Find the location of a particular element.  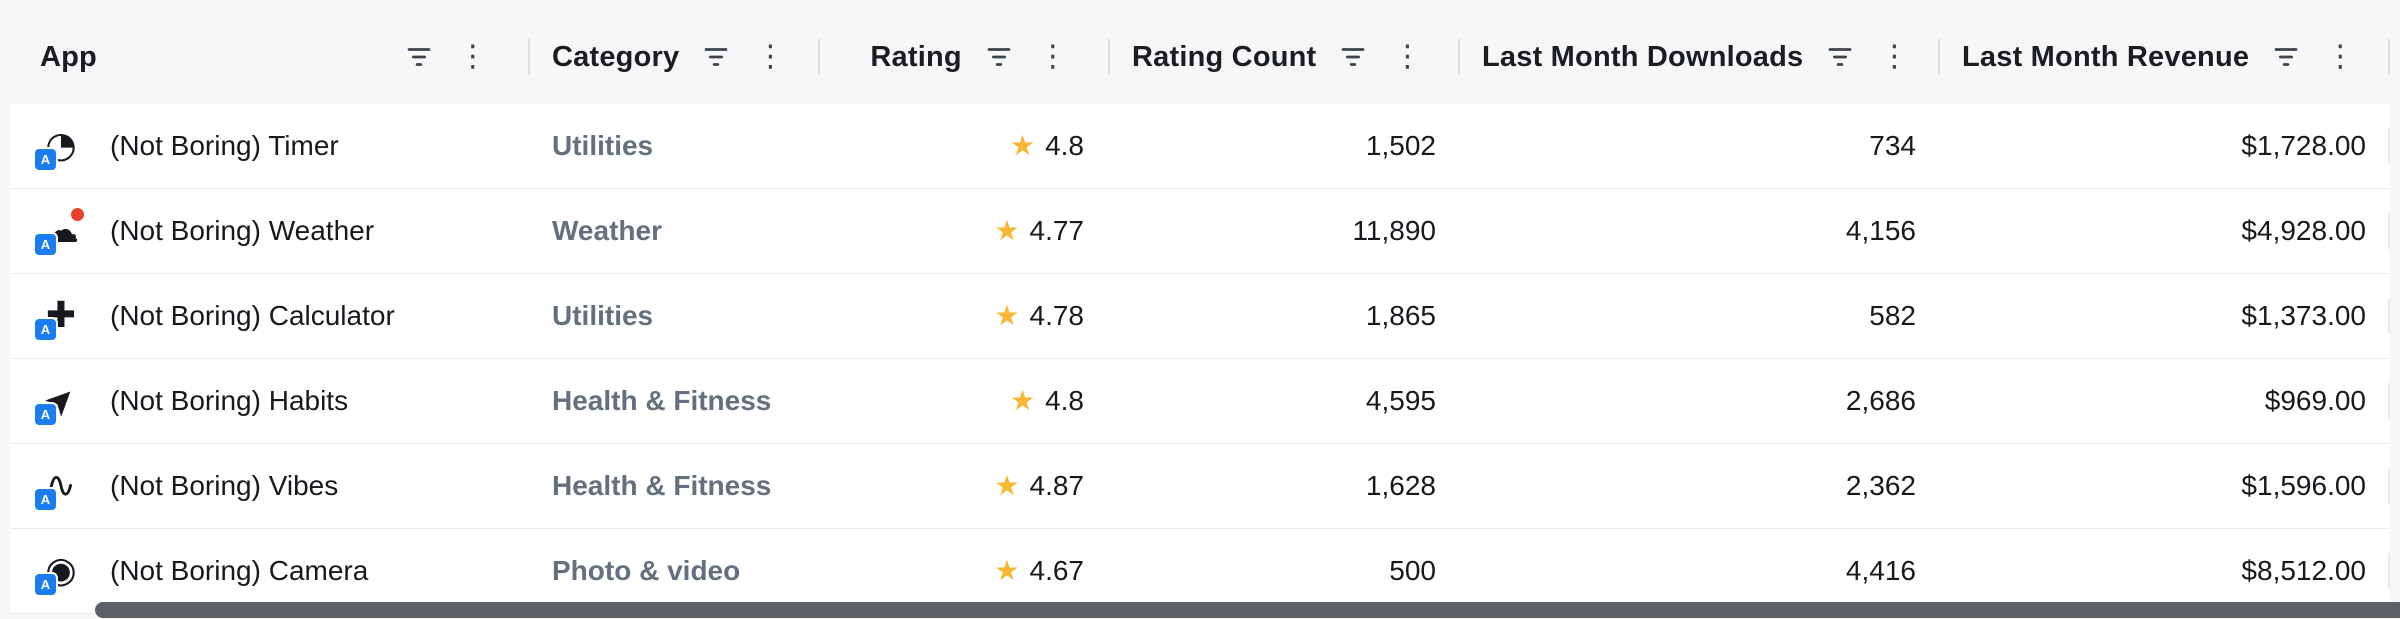

horizontal-scrollbar is located at coordinates (1200, 610).